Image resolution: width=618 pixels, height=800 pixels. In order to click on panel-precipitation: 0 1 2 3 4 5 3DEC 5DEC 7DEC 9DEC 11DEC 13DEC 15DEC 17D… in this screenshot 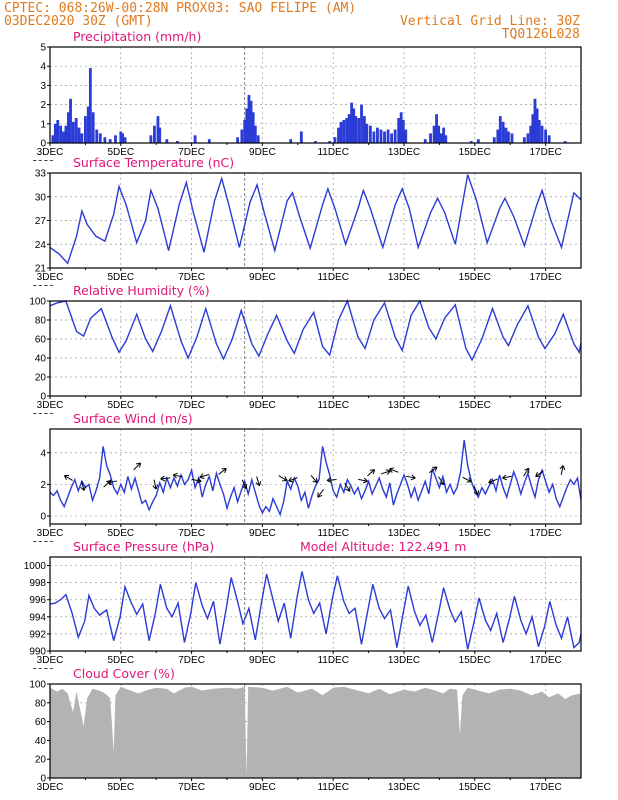, I will do `click(307, 95)`.